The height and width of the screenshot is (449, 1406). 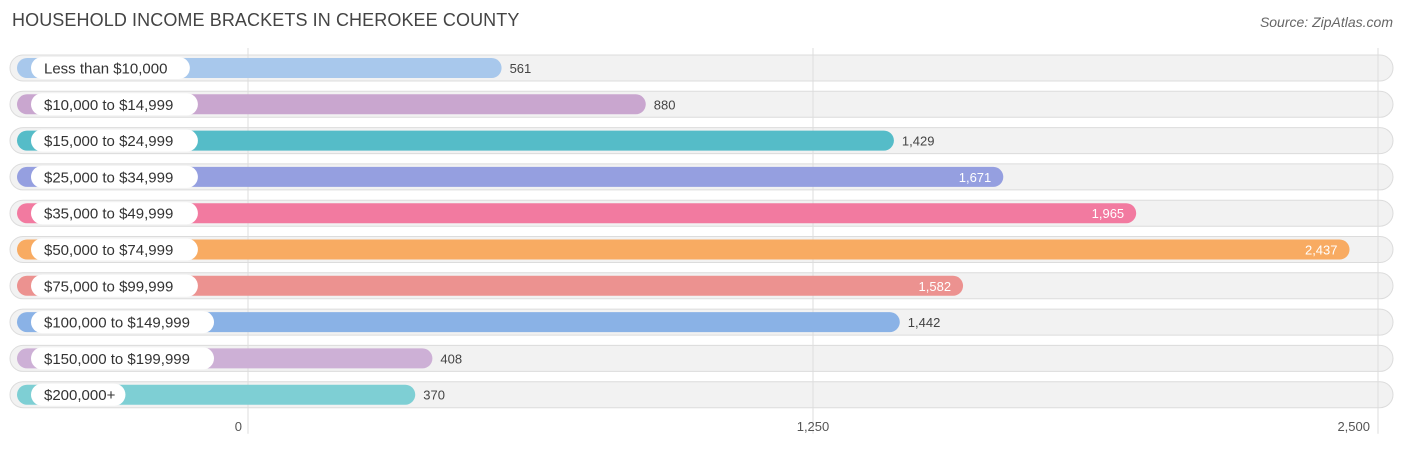 What do you see at coordinates (1326, 22) in the screenshot?
I see `source-note: Source: ZipAtlas.com` at bounding box center [1326, 22].